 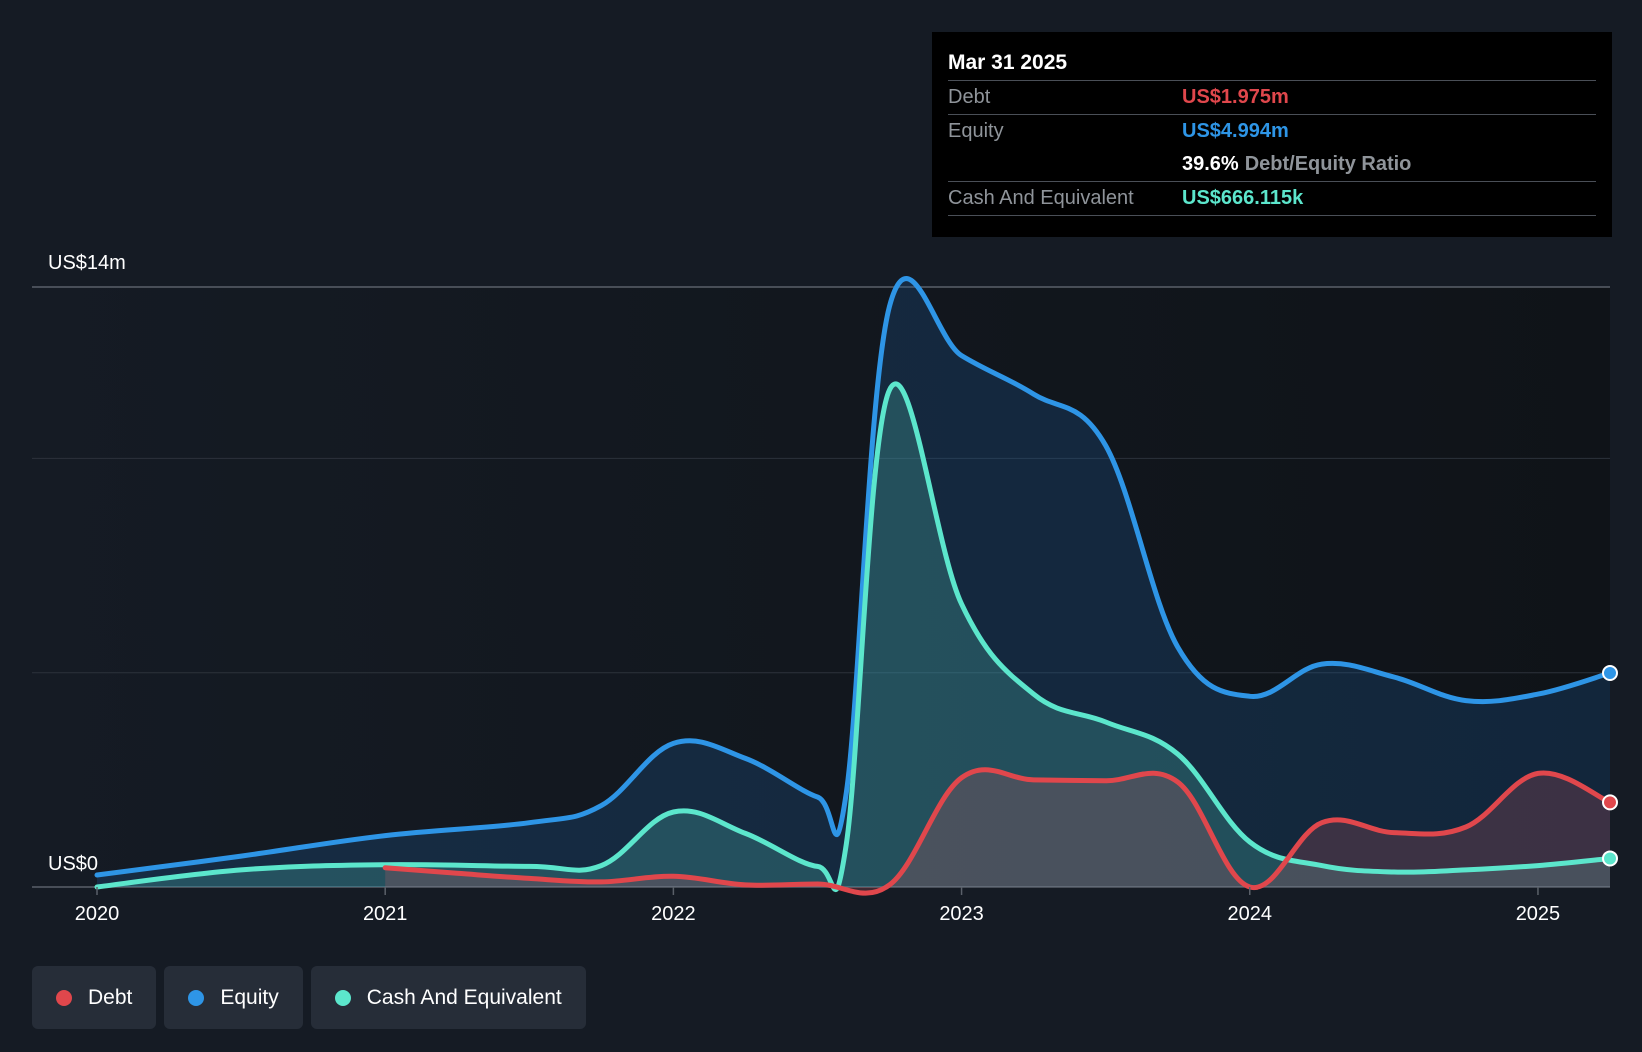 What do you see at coordinates (1250, 914) in the screenshot?
I see `x-tick-label: 2024` at bounding box center [1250, 914].